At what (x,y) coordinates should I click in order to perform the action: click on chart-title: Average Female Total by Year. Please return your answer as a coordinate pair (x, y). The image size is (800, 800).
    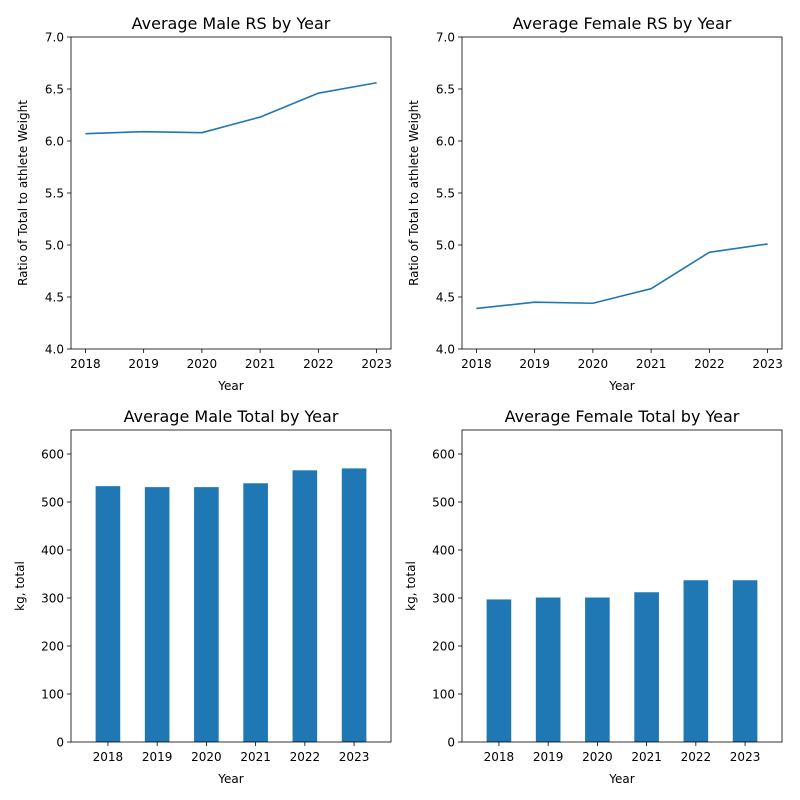
    Looking at the image, I should click on (622, 416).